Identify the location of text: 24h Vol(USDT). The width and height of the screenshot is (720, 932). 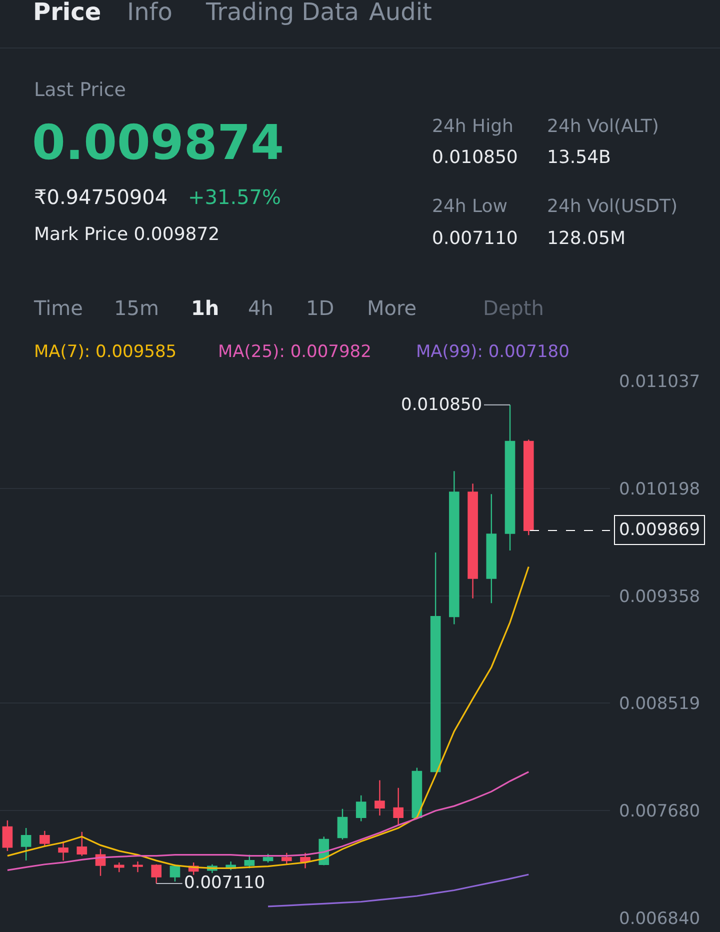
(612, 206).